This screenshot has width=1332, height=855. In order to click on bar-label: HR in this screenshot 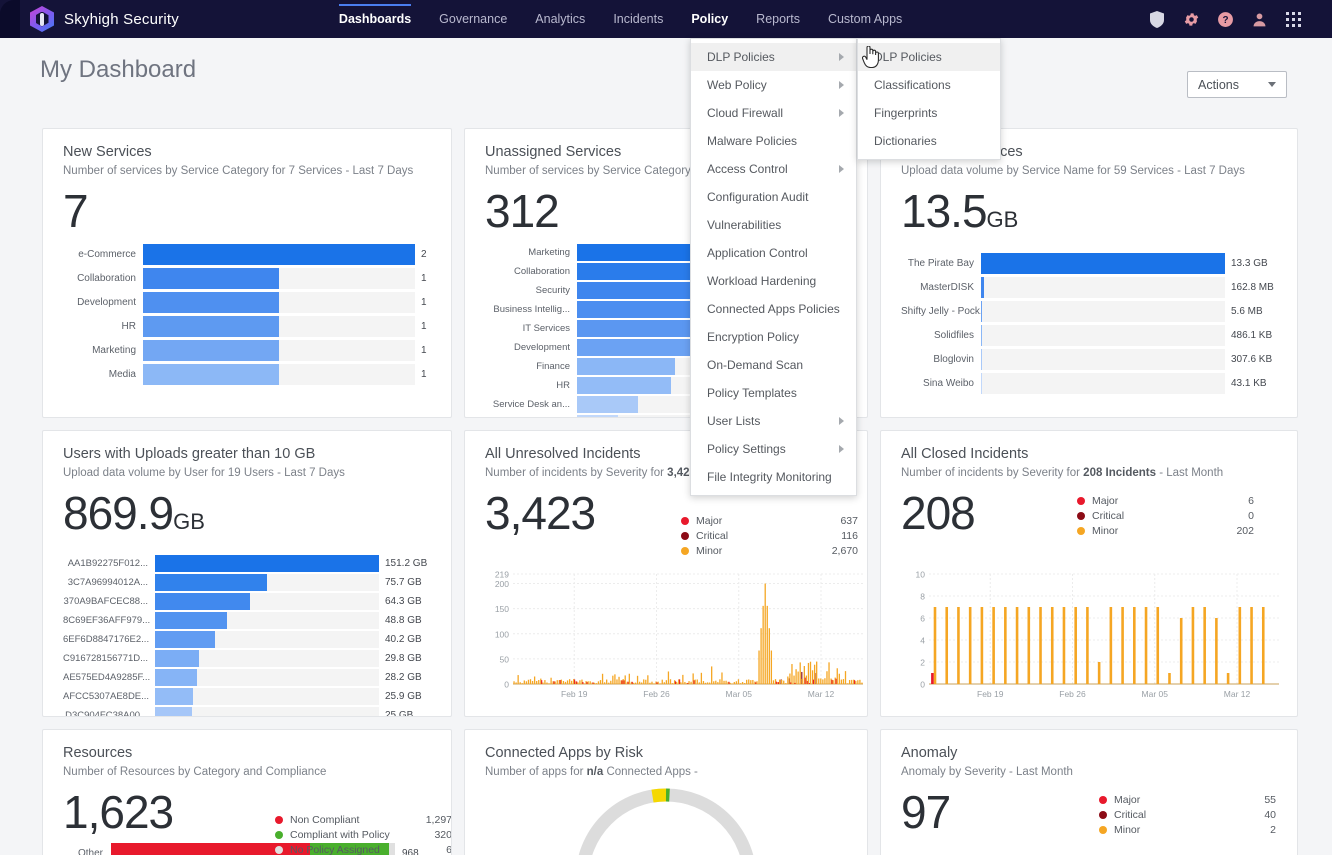, I will do `click(563, 385)`.